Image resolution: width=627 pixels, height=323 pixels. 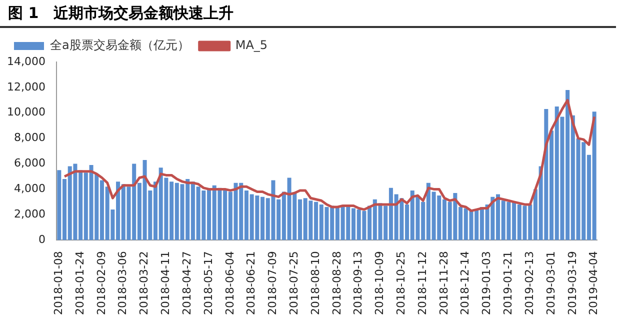 I want to click on x-tick-label: 2018-07-25, so click(x=293, y=283).